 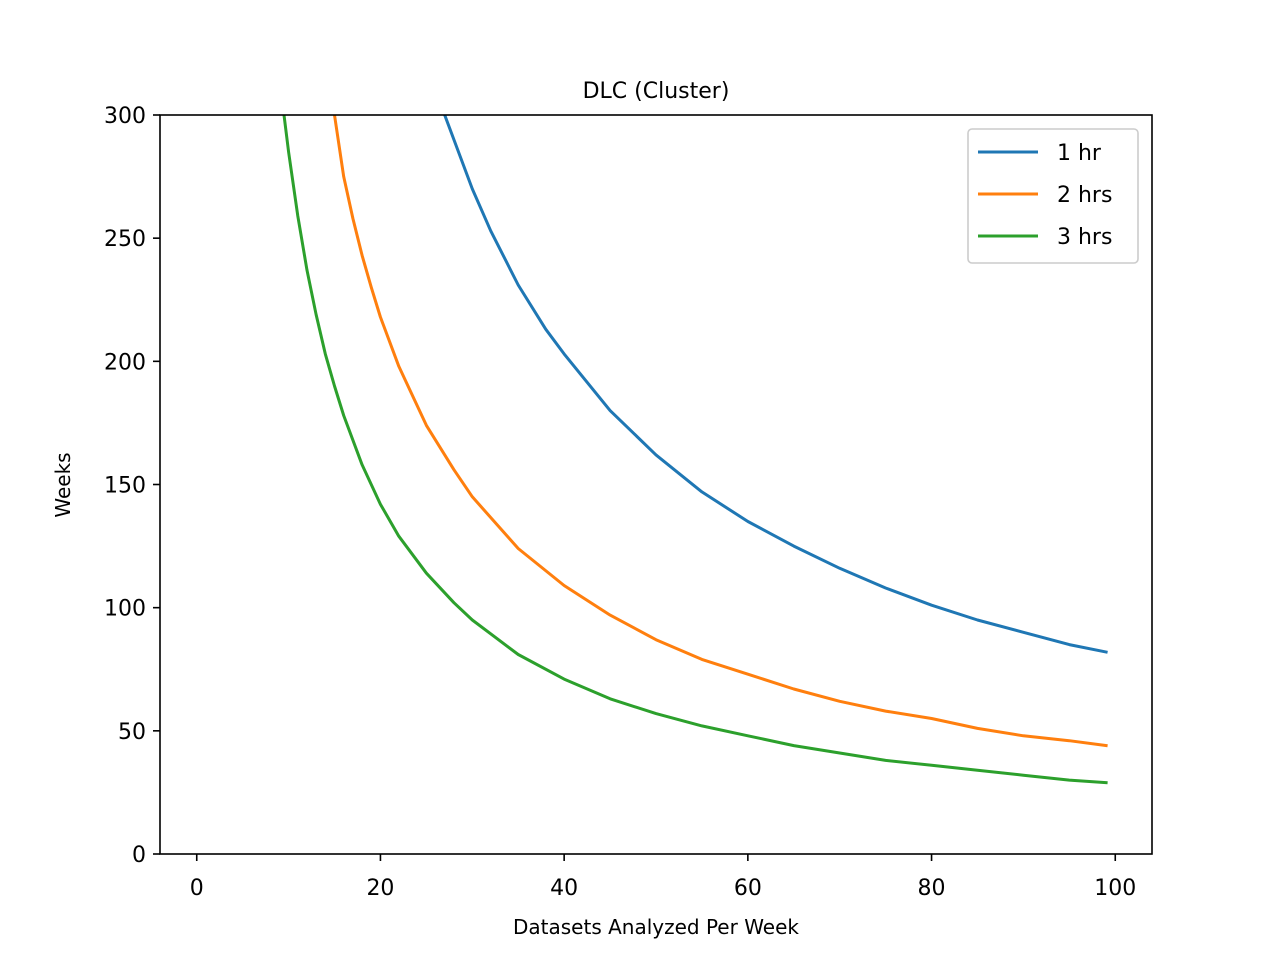 I want to click on legend: 1 hr 2 hrs 3 hrs, so click(x=1053, y=196).